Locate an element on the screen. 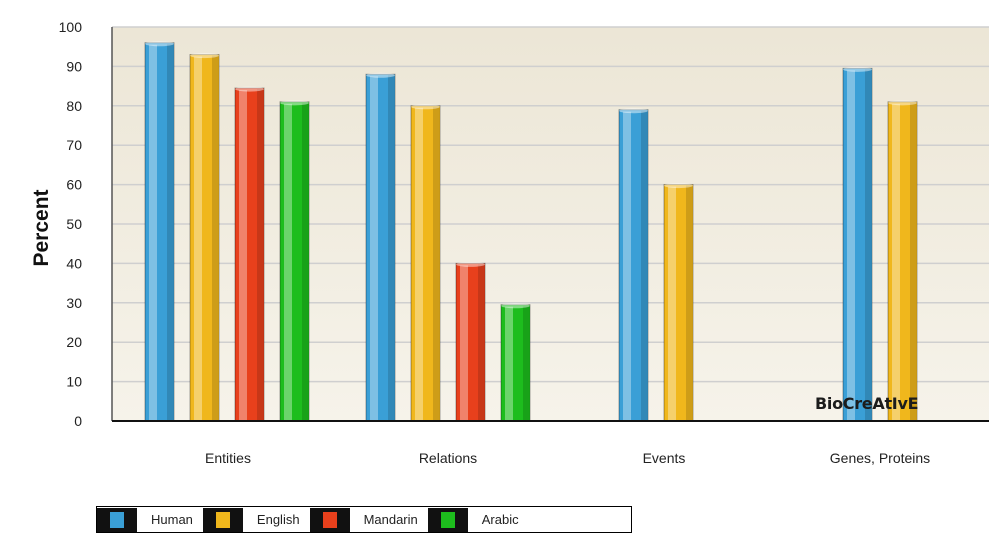 The height and width of the screenshot is (535, 989). y-tick-label: 80 is located at coordinates (74, 106).